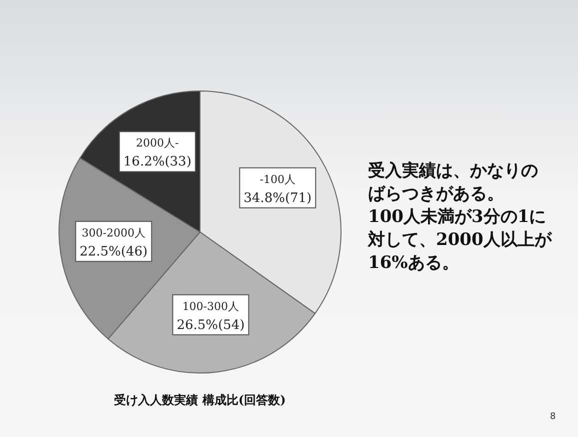 The image size is (578, 437). I want to click on data-label: 16.2%(33), so click(157, 162).